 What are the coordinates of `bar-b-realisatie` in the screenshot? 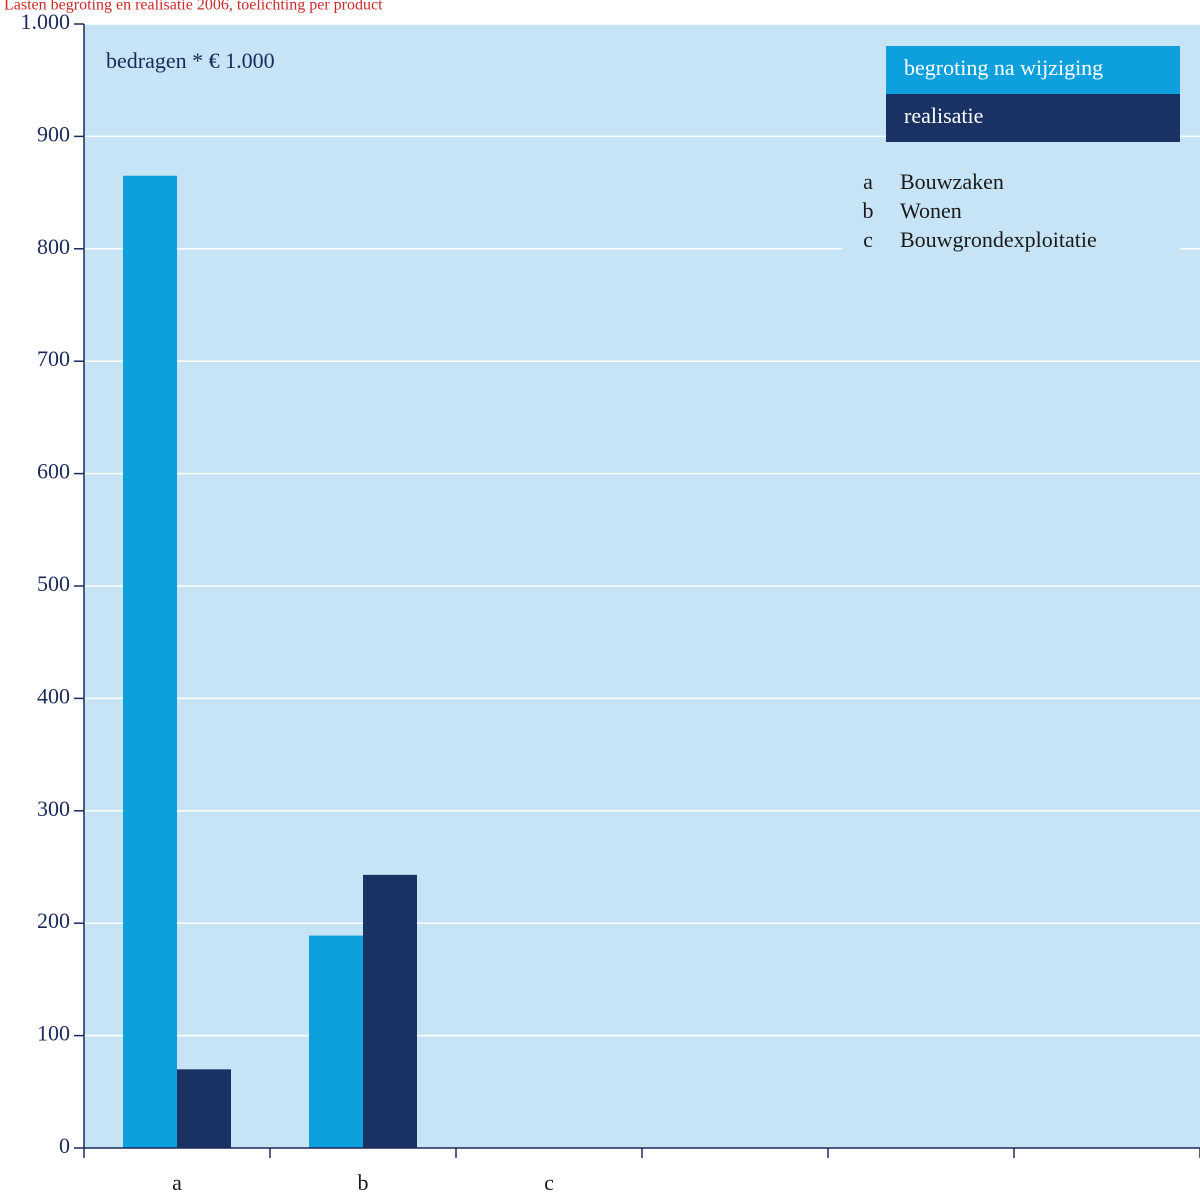 It's located at (390, 1011).